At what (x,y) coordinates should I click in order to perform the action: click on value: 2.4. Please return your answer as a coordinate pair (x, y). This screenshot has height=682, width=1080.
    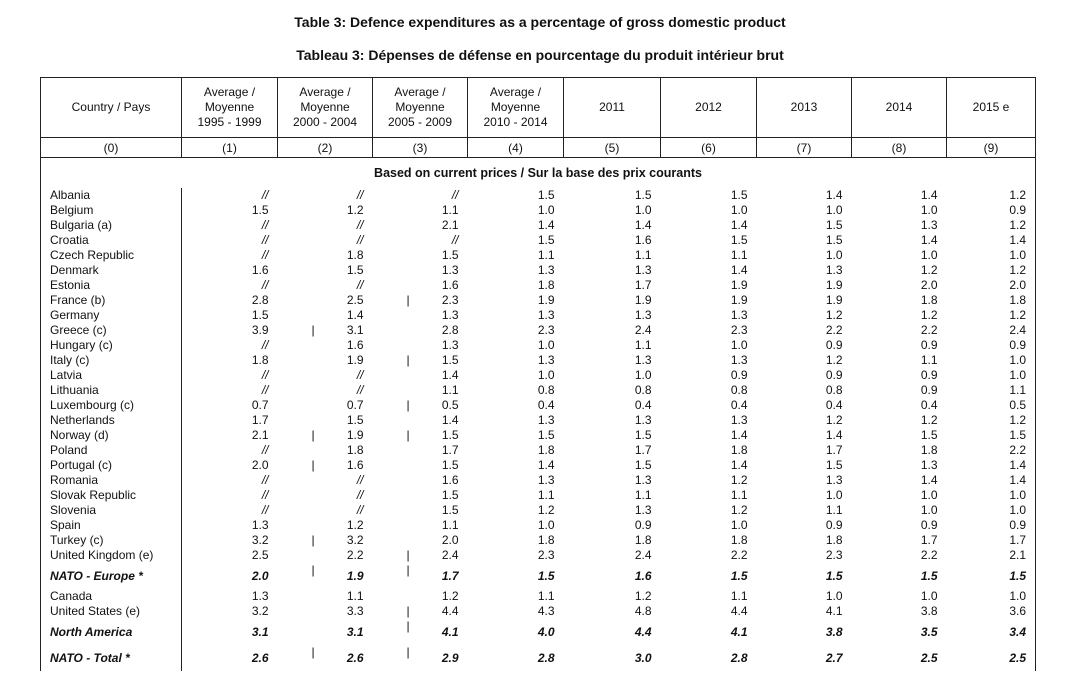
    Looking at the image, I should click on (643, 555).